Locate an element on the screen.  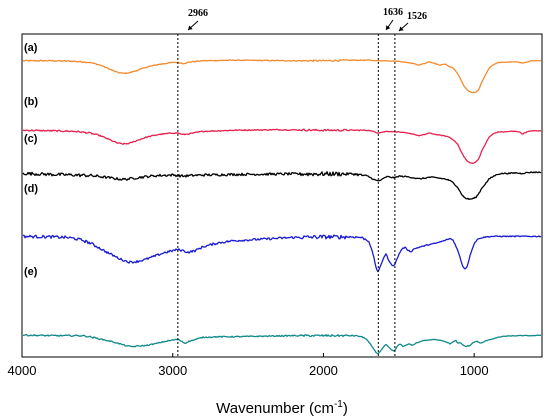
annotation-label-2966: 2966 is located at coordinates (198, 13).